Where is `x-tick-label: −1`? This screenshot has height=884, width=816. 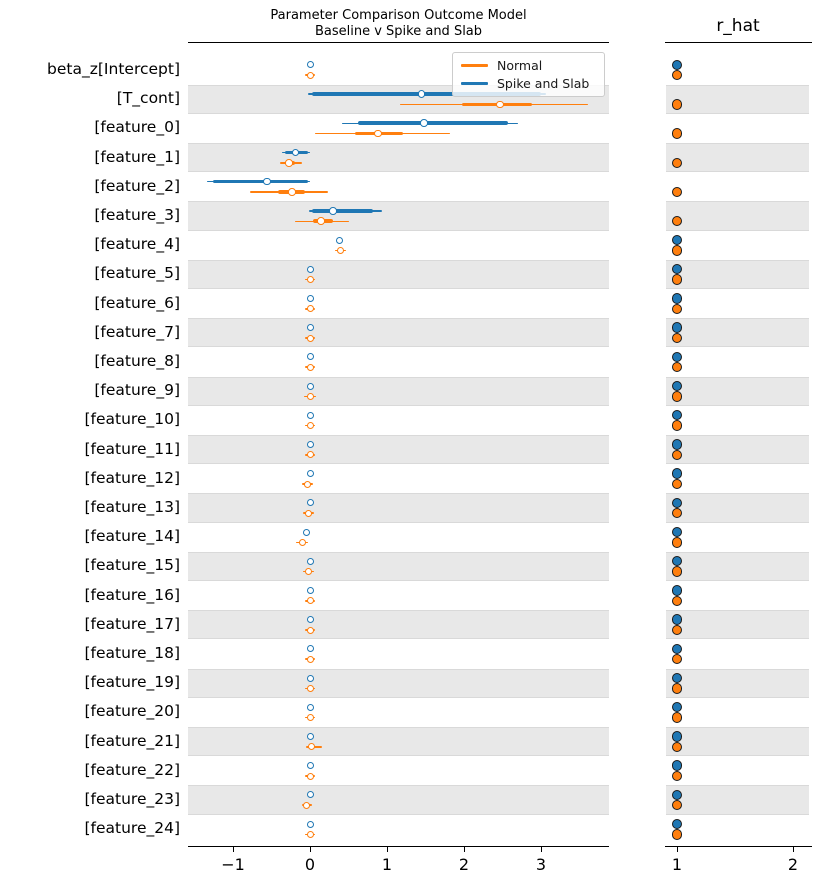 x-tick-label: −1 is located at coordinates (233, 864).